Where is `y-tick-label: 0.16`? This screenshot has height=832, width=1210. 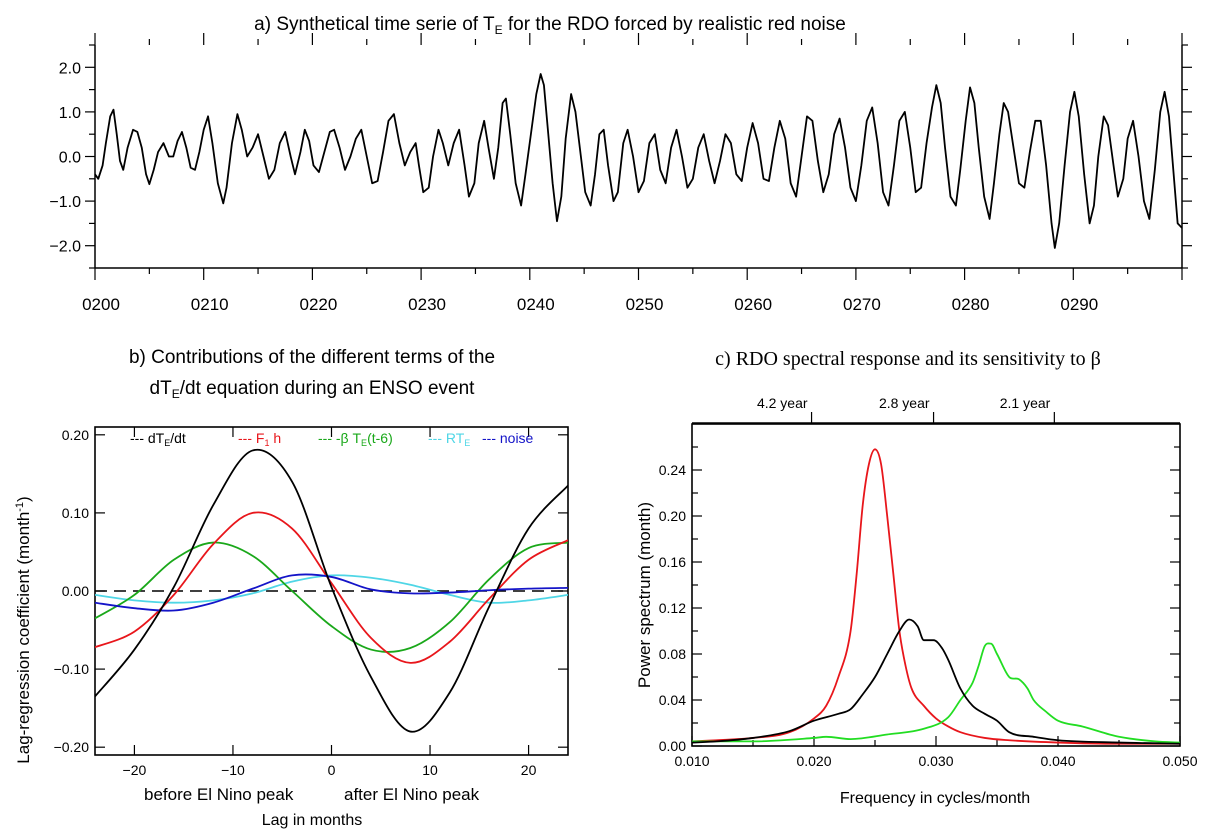 y-tick-label: 0.16 is located at coordinates (672, 562).